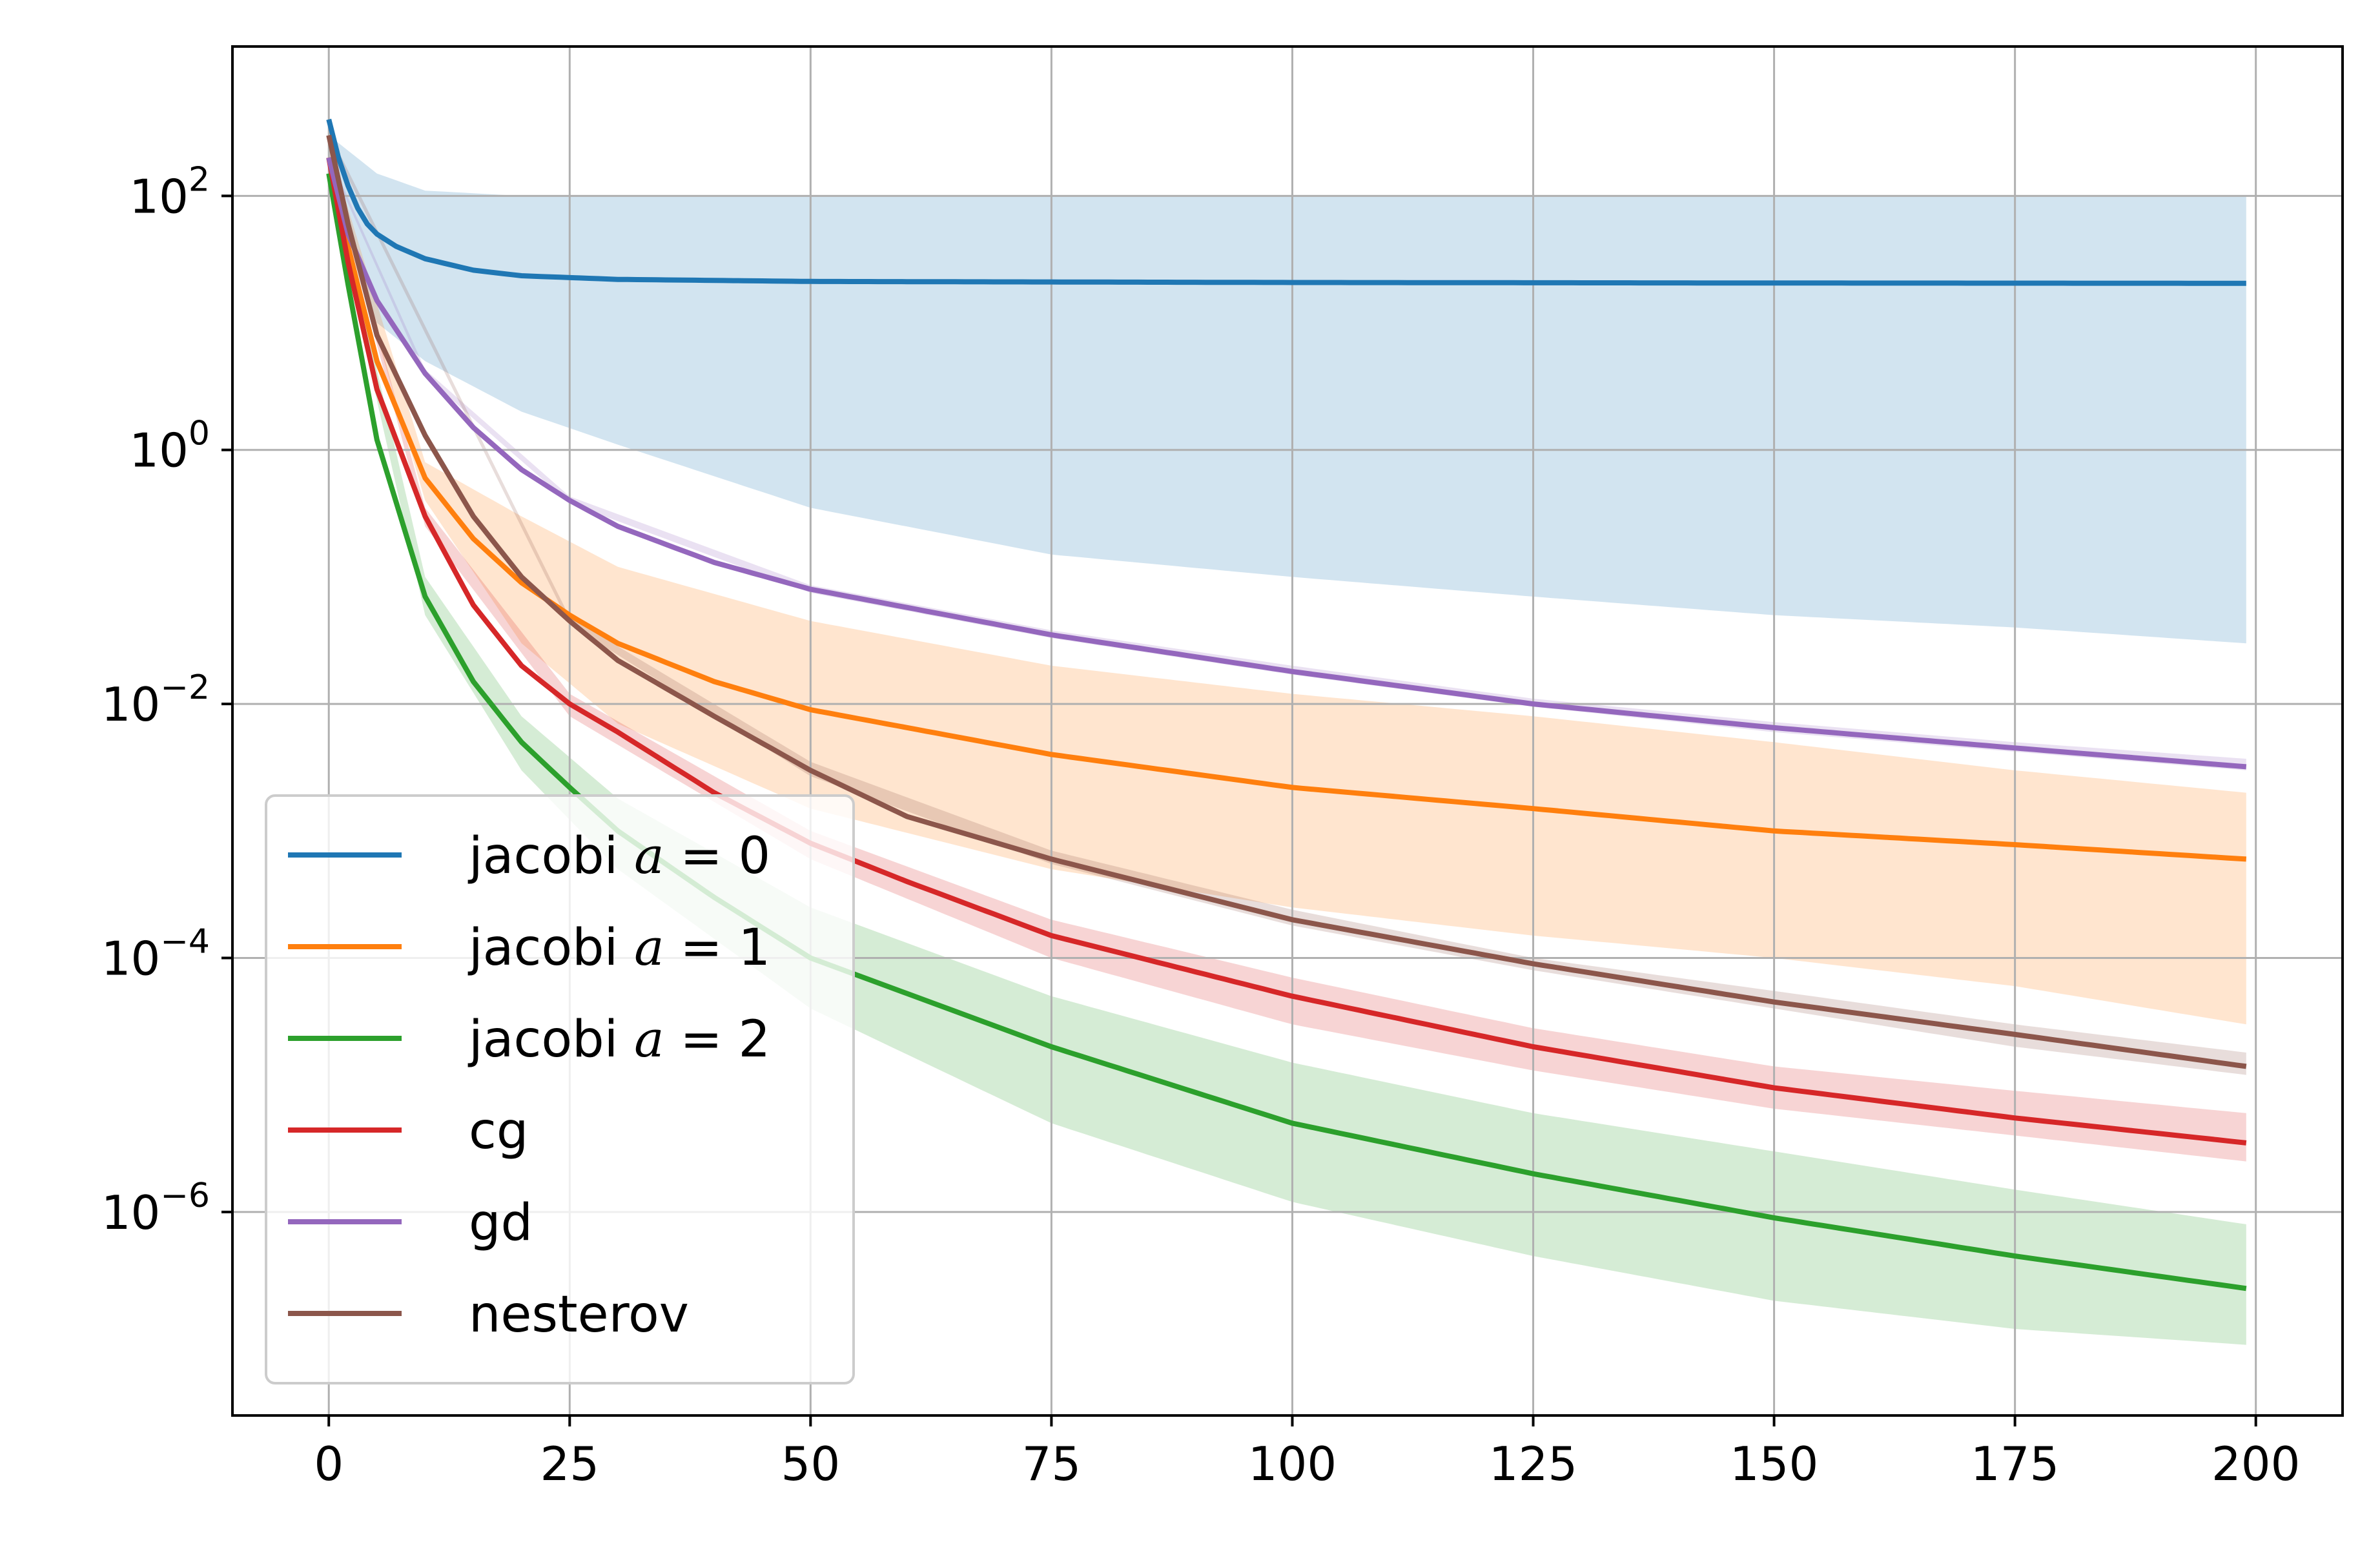 This screenshot has width=2380, height=1564. What do you see at coordinates (498, 1131) in the screenshot?
I see `legend-label-3: cg` at bounding box center [498, 1131].